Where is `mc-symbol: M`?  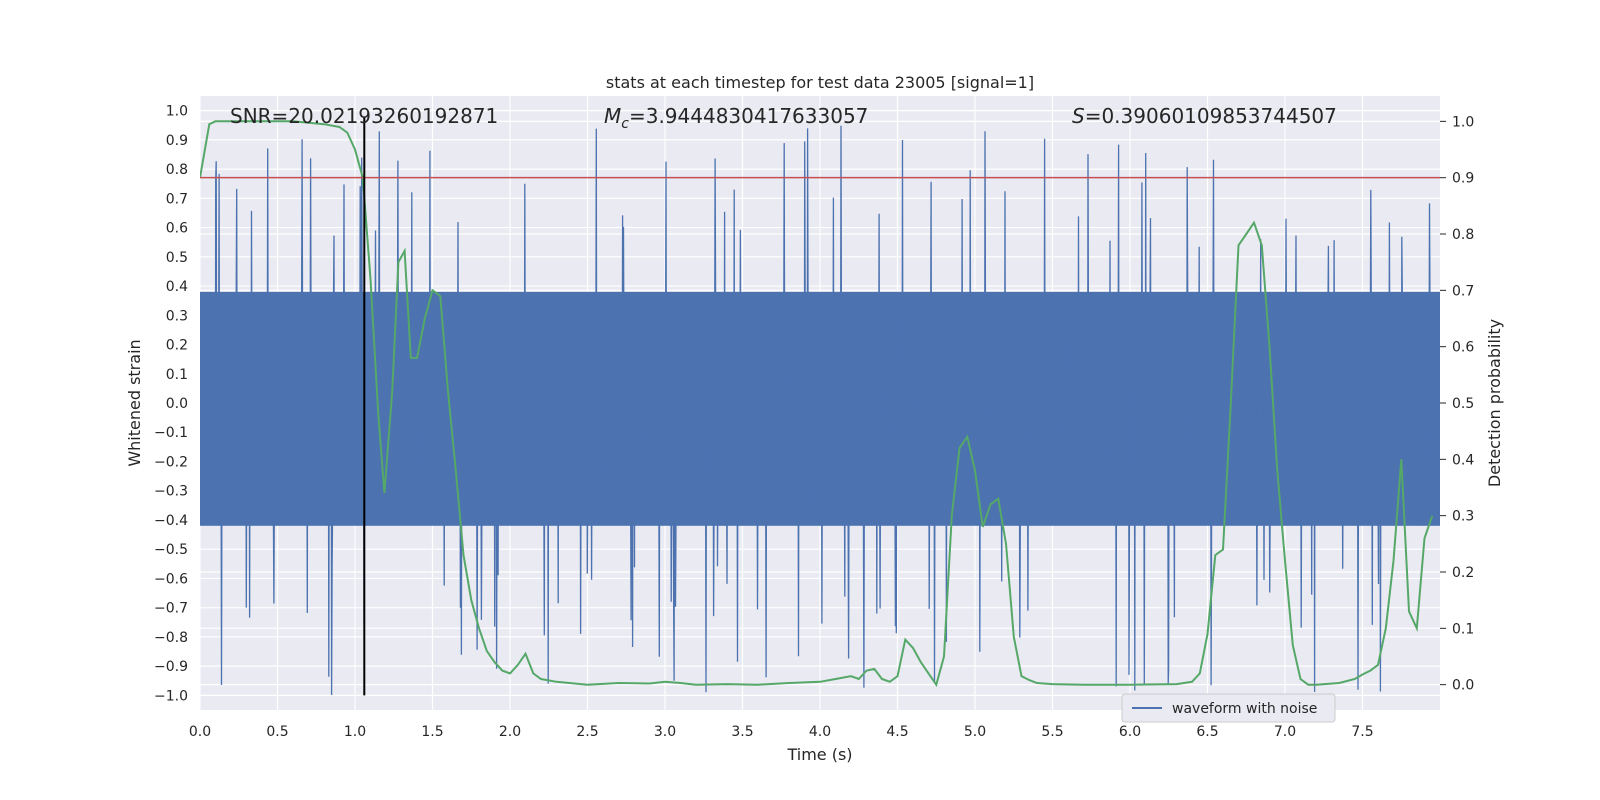 mc-symbol: M is located at coordinates (612, 116).